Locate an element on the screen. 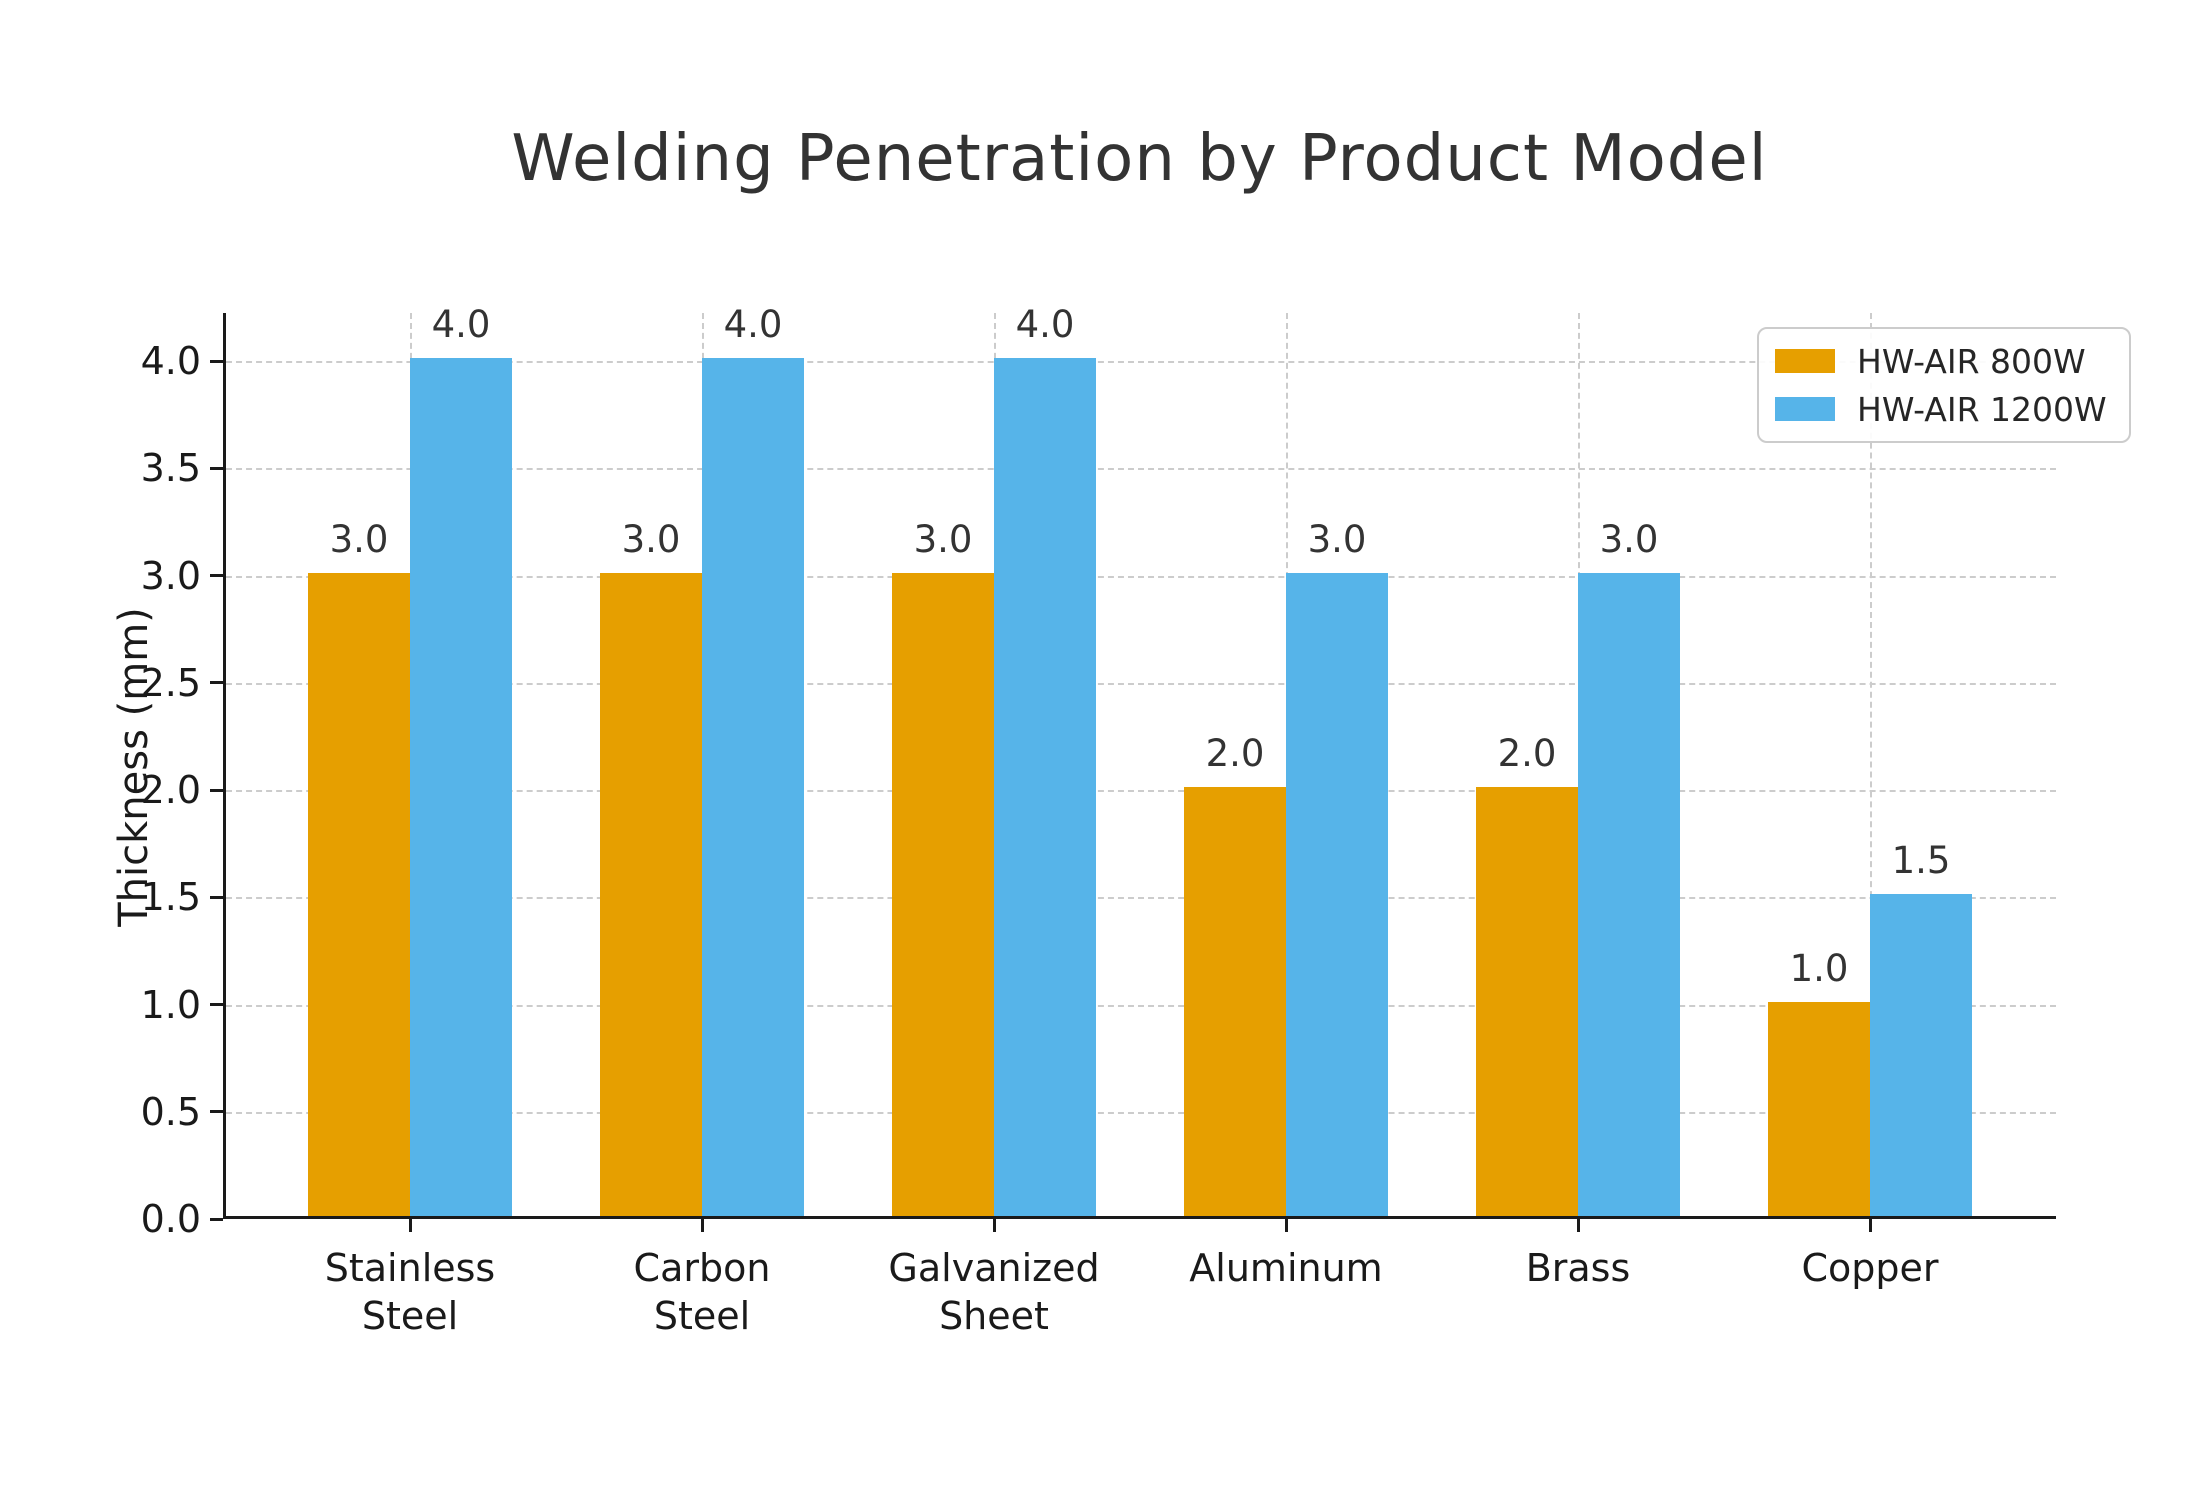  x-axis-category-label-line: Sheet is located at coordinates (994, 1316).